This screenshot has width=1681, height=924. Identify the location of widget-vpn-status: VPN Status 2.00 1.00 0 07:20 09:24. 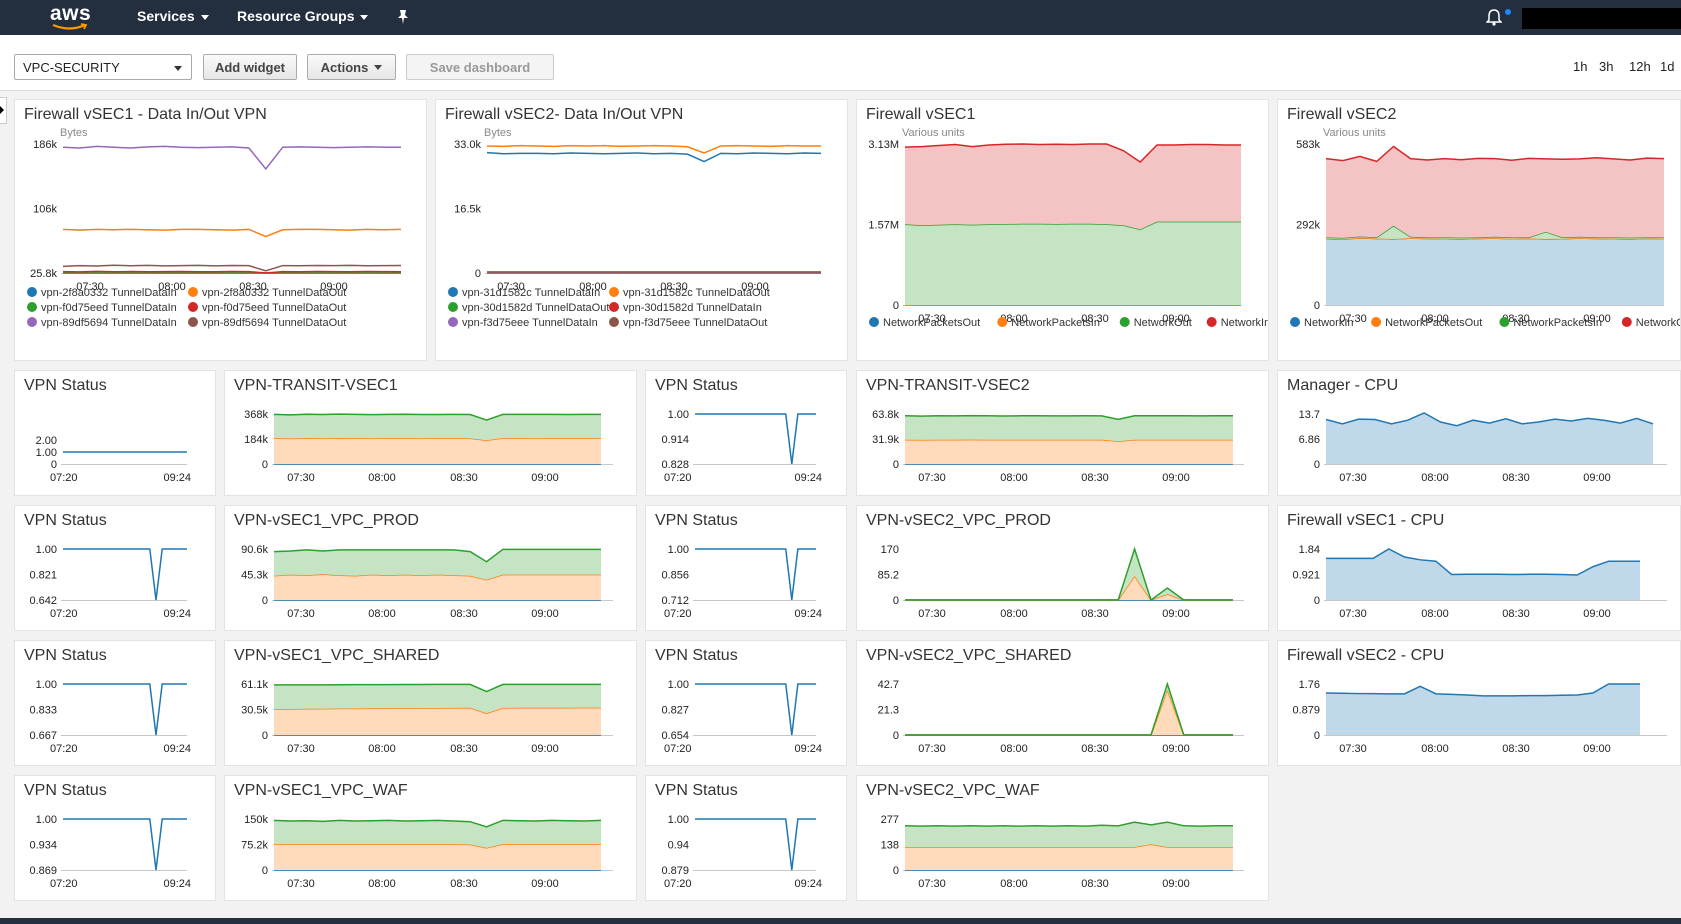
(115, 433).